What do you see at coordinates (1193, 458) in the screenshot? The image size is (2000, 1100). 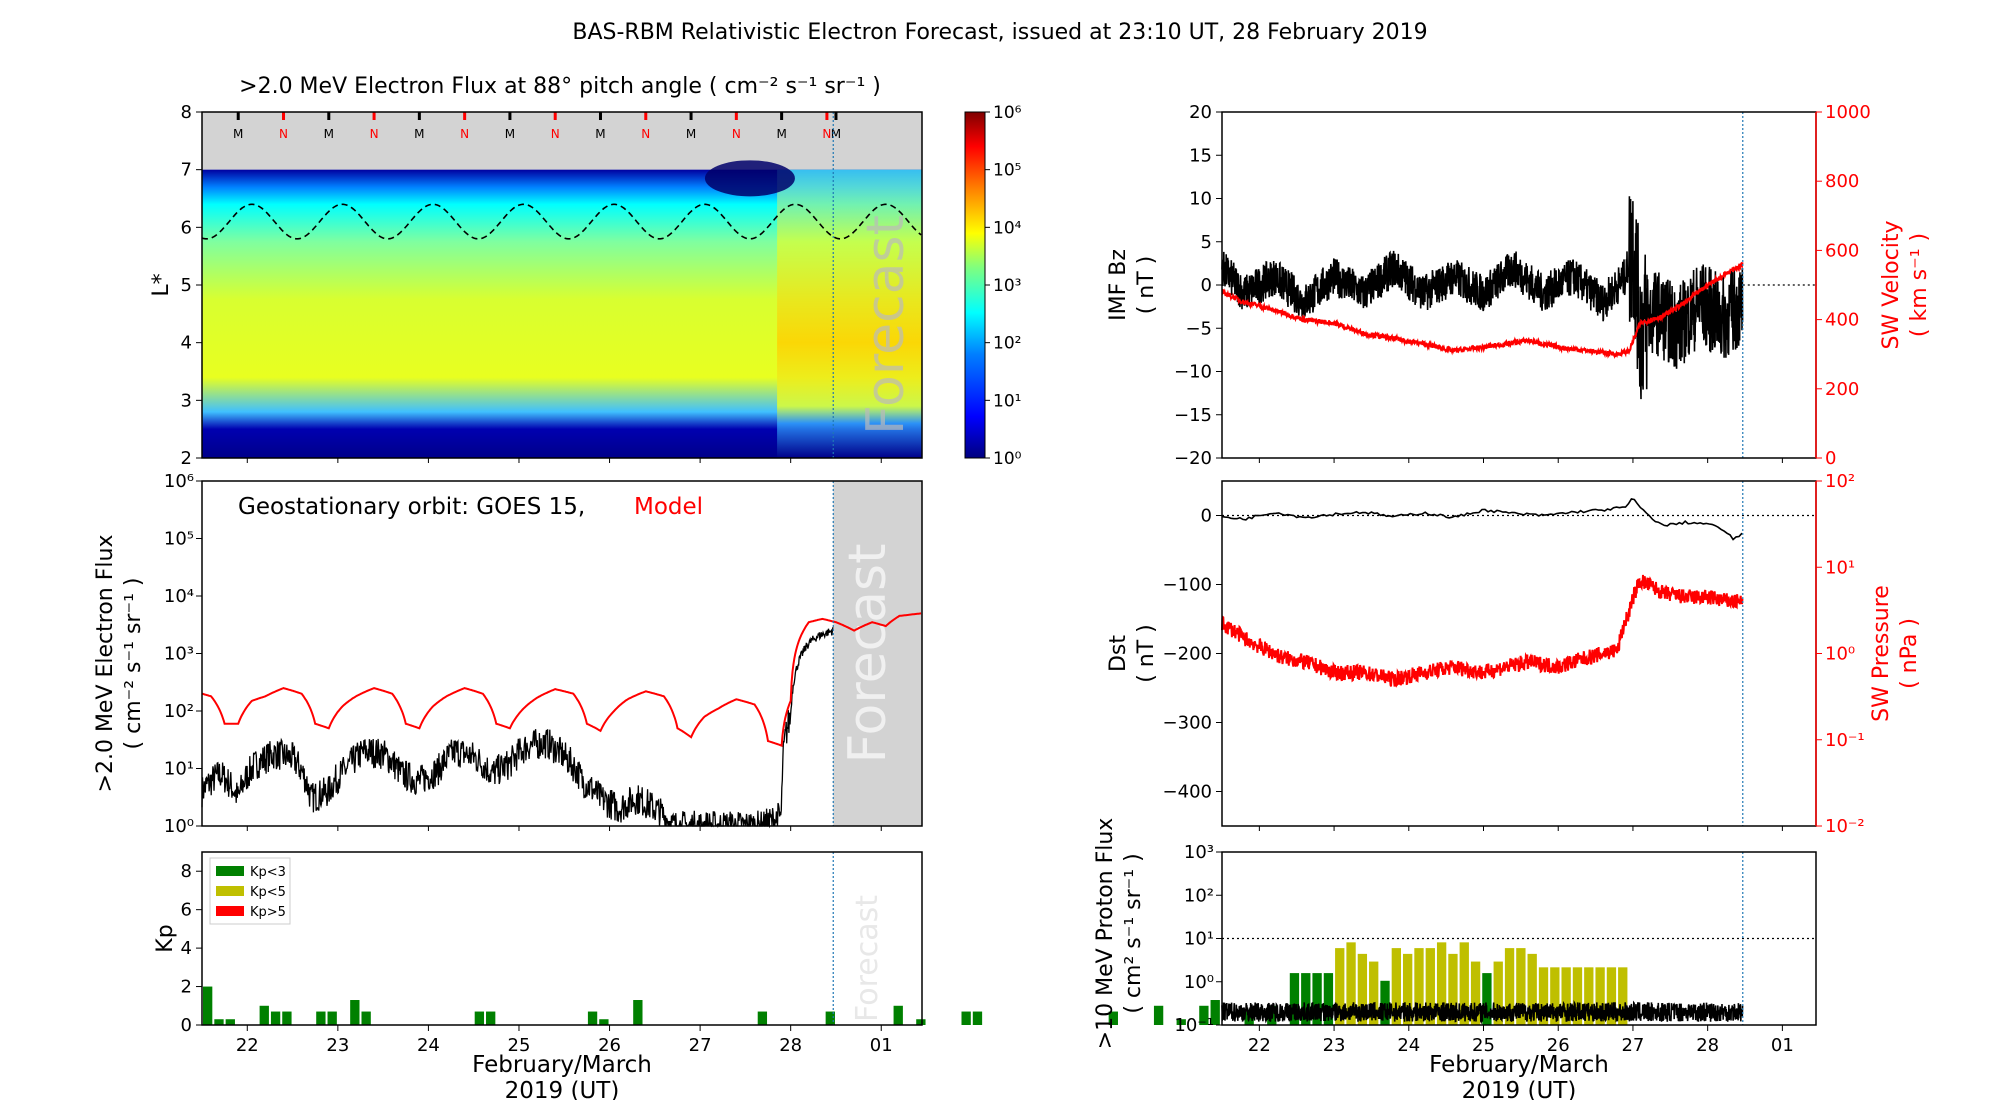 I see `y-tick-label: −20` at bounding box center [1193, 458].